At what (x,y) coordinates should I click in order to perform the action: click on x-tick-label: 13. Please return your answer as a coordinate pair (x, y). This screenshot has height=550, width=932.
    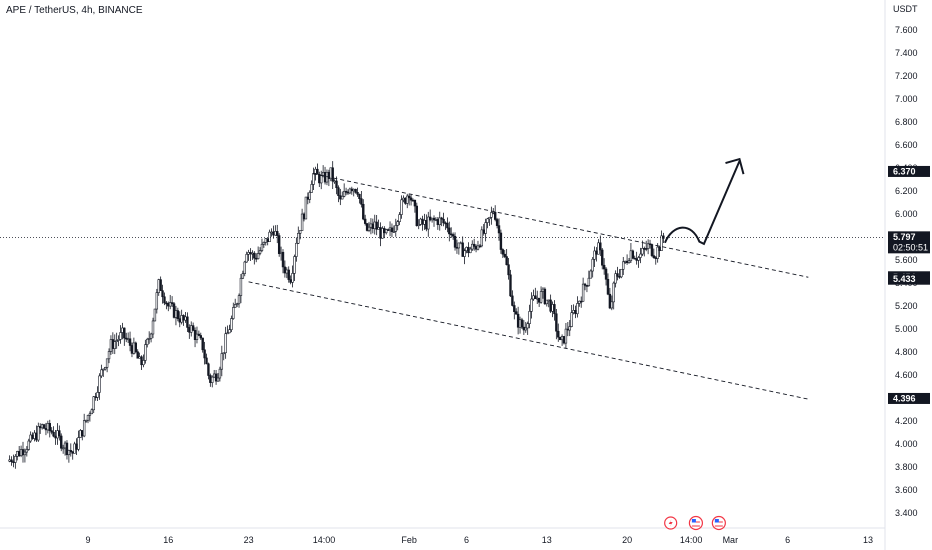
    Looking at the image, I should click on (868, 540).